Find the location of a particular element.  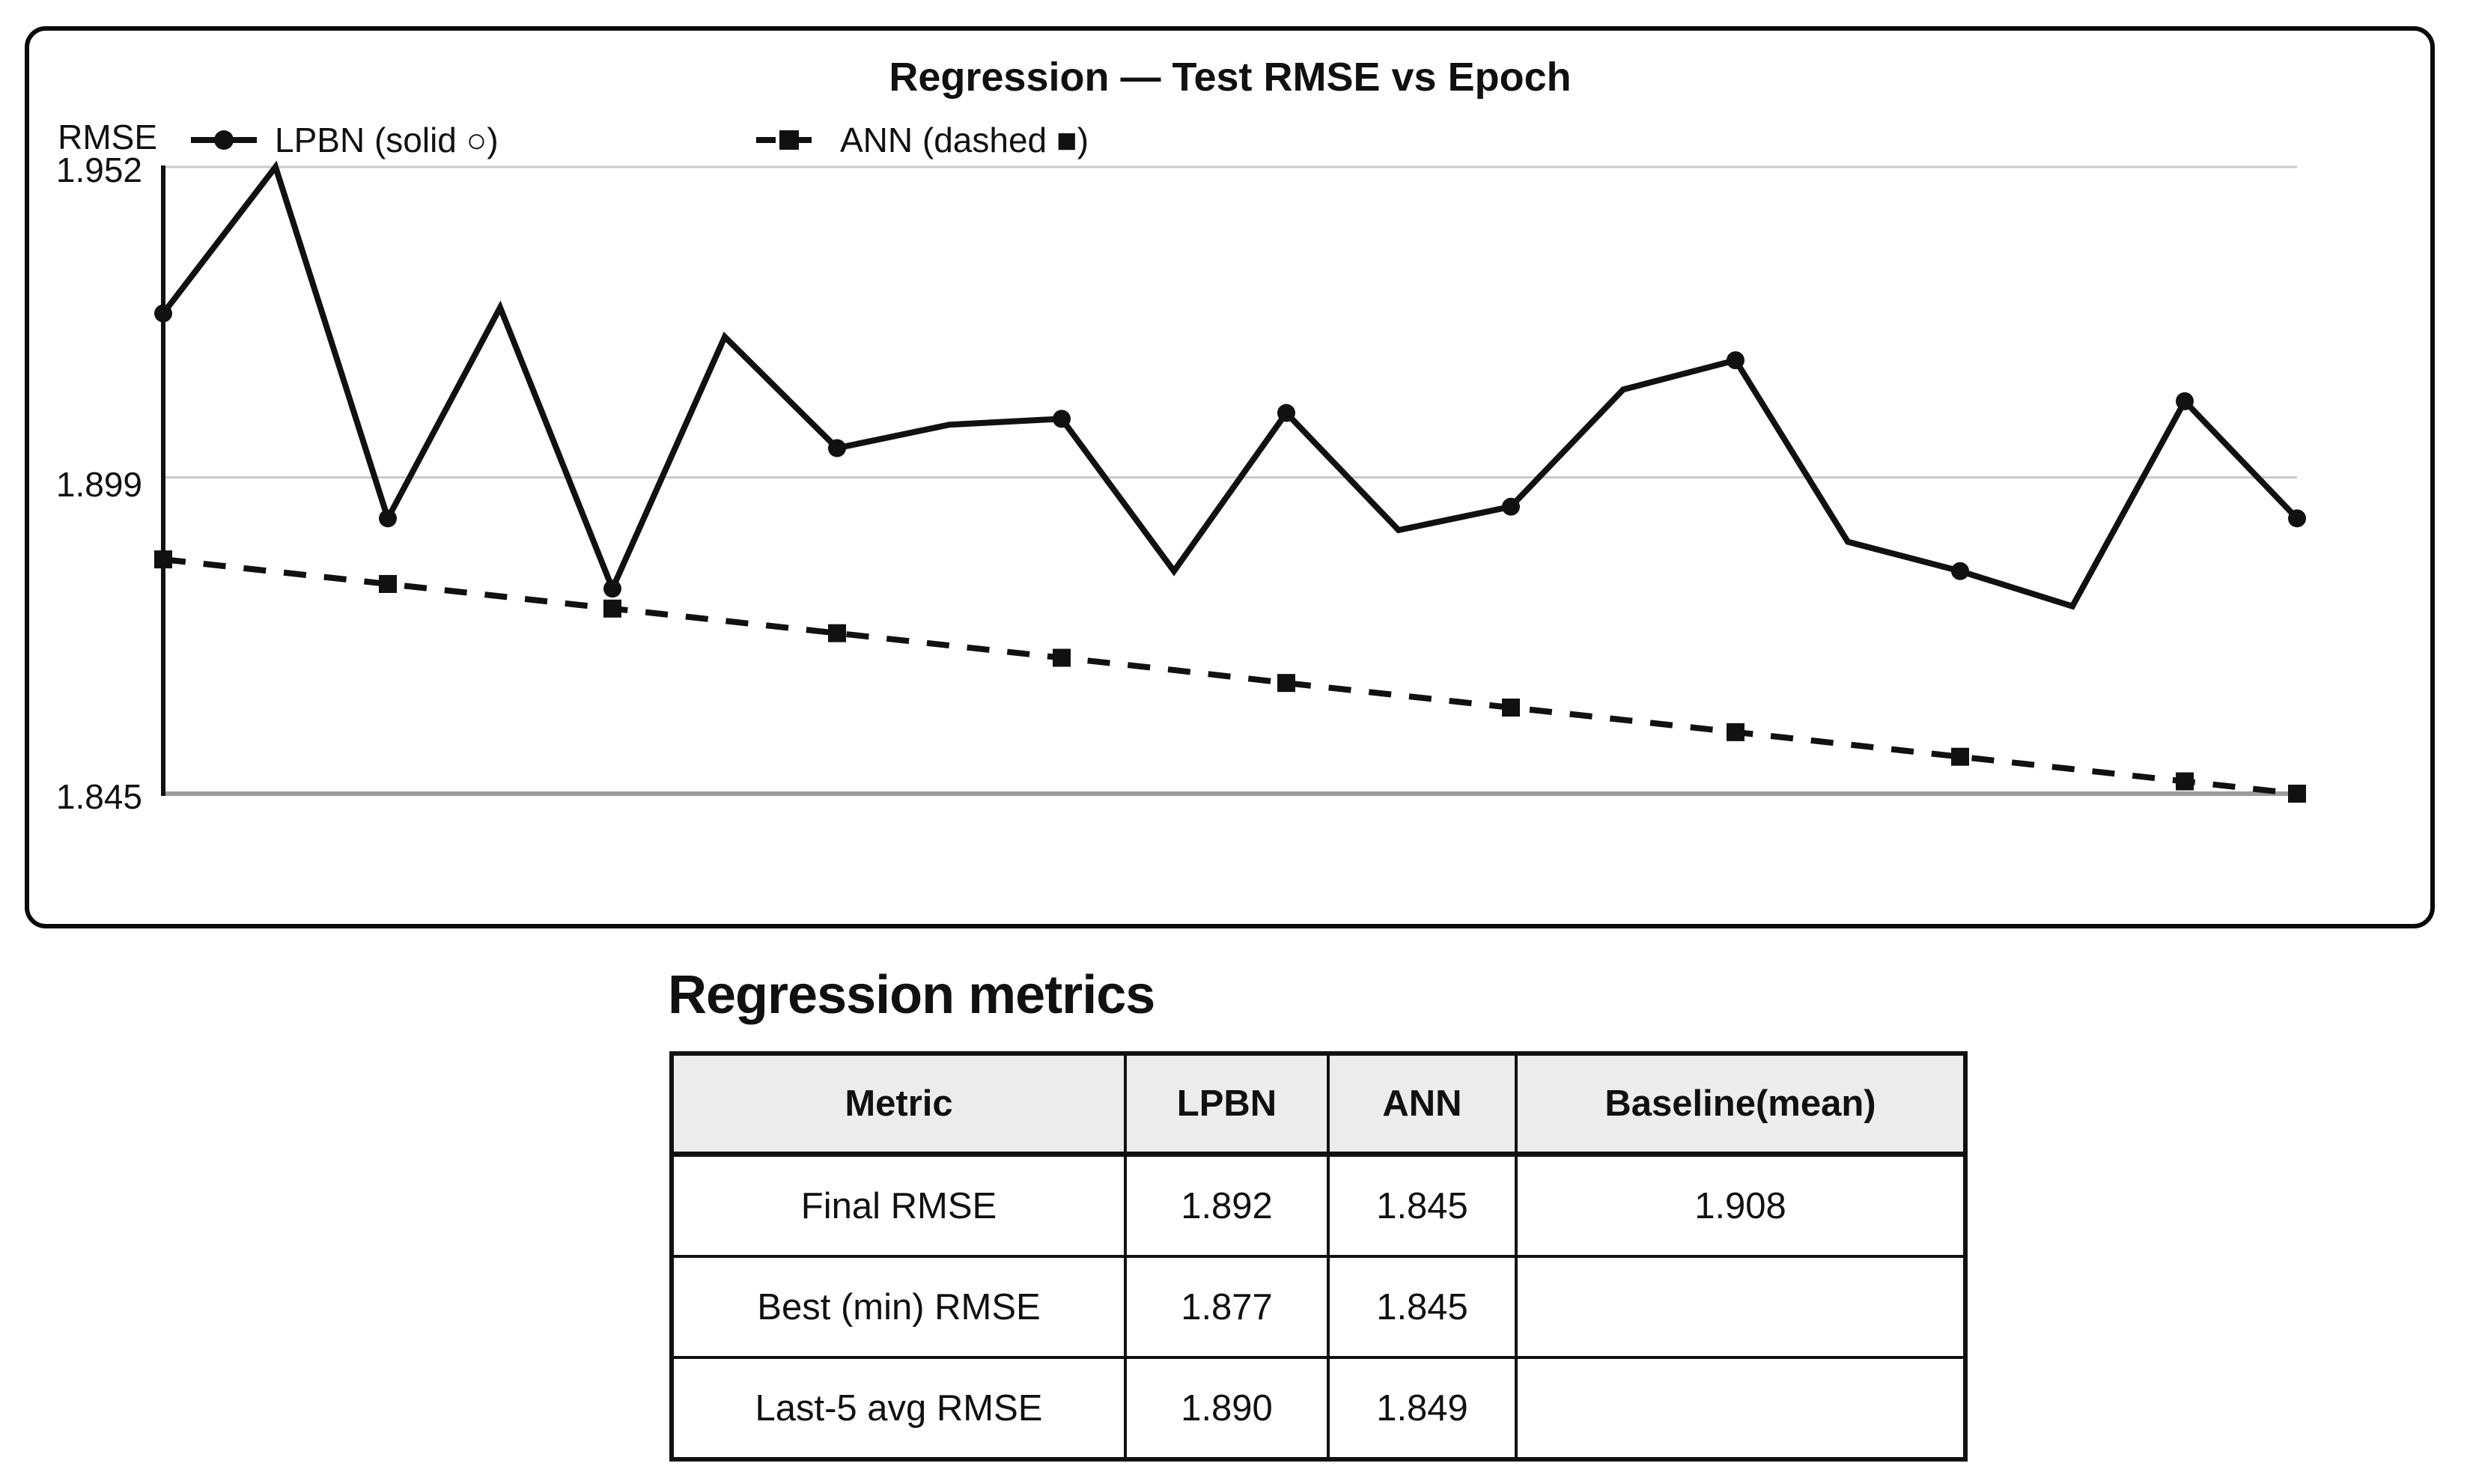

table-header-row: Metric LPBN ANN Baseline(mean) is located at coordinates (1318, 1104).